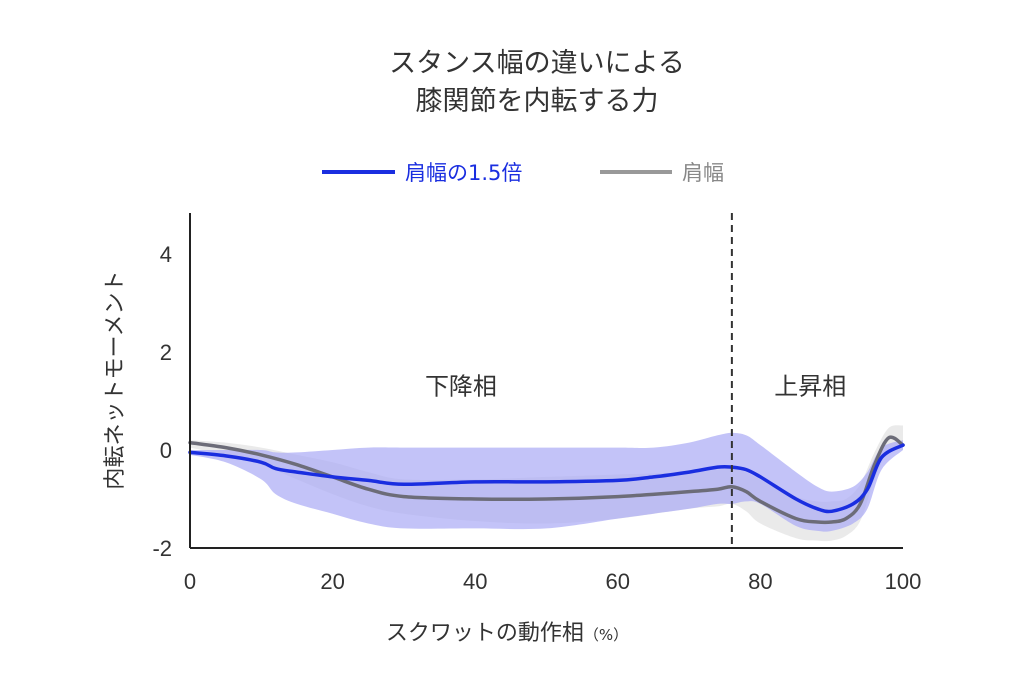 The height and width of the screenshot is (700, 1024). I want to click on phase-label-descent: 下降相, so click(461, 386).